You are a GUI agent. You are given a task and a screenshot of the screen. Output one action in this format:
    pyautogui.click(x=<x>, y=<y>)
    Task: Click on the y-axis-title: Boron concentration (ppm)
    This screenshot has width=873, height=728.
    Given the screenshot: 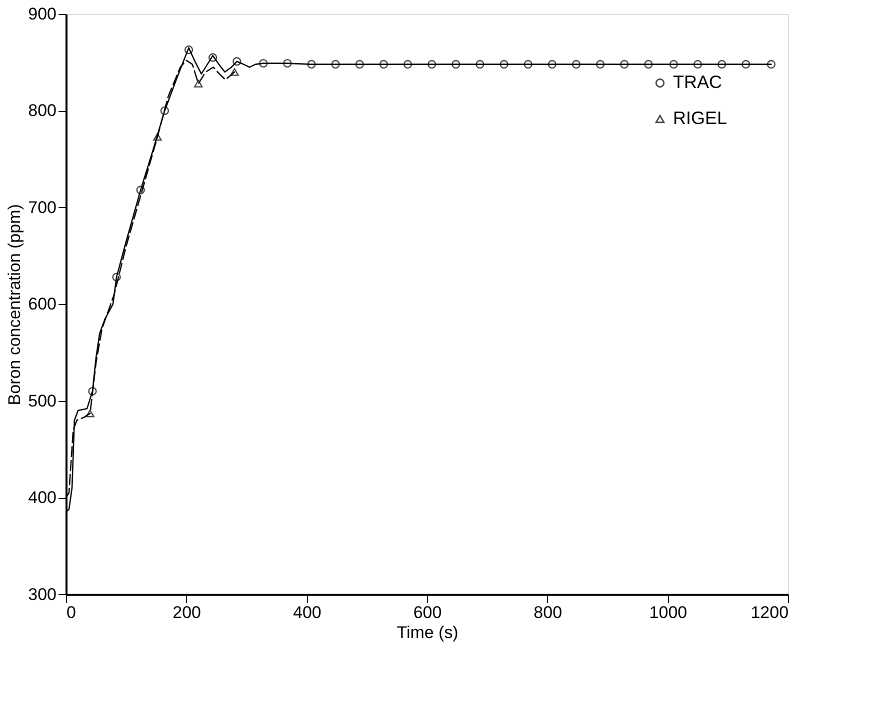 What is the action you would take?
    pyautogui.click(x=14, y=305)
    